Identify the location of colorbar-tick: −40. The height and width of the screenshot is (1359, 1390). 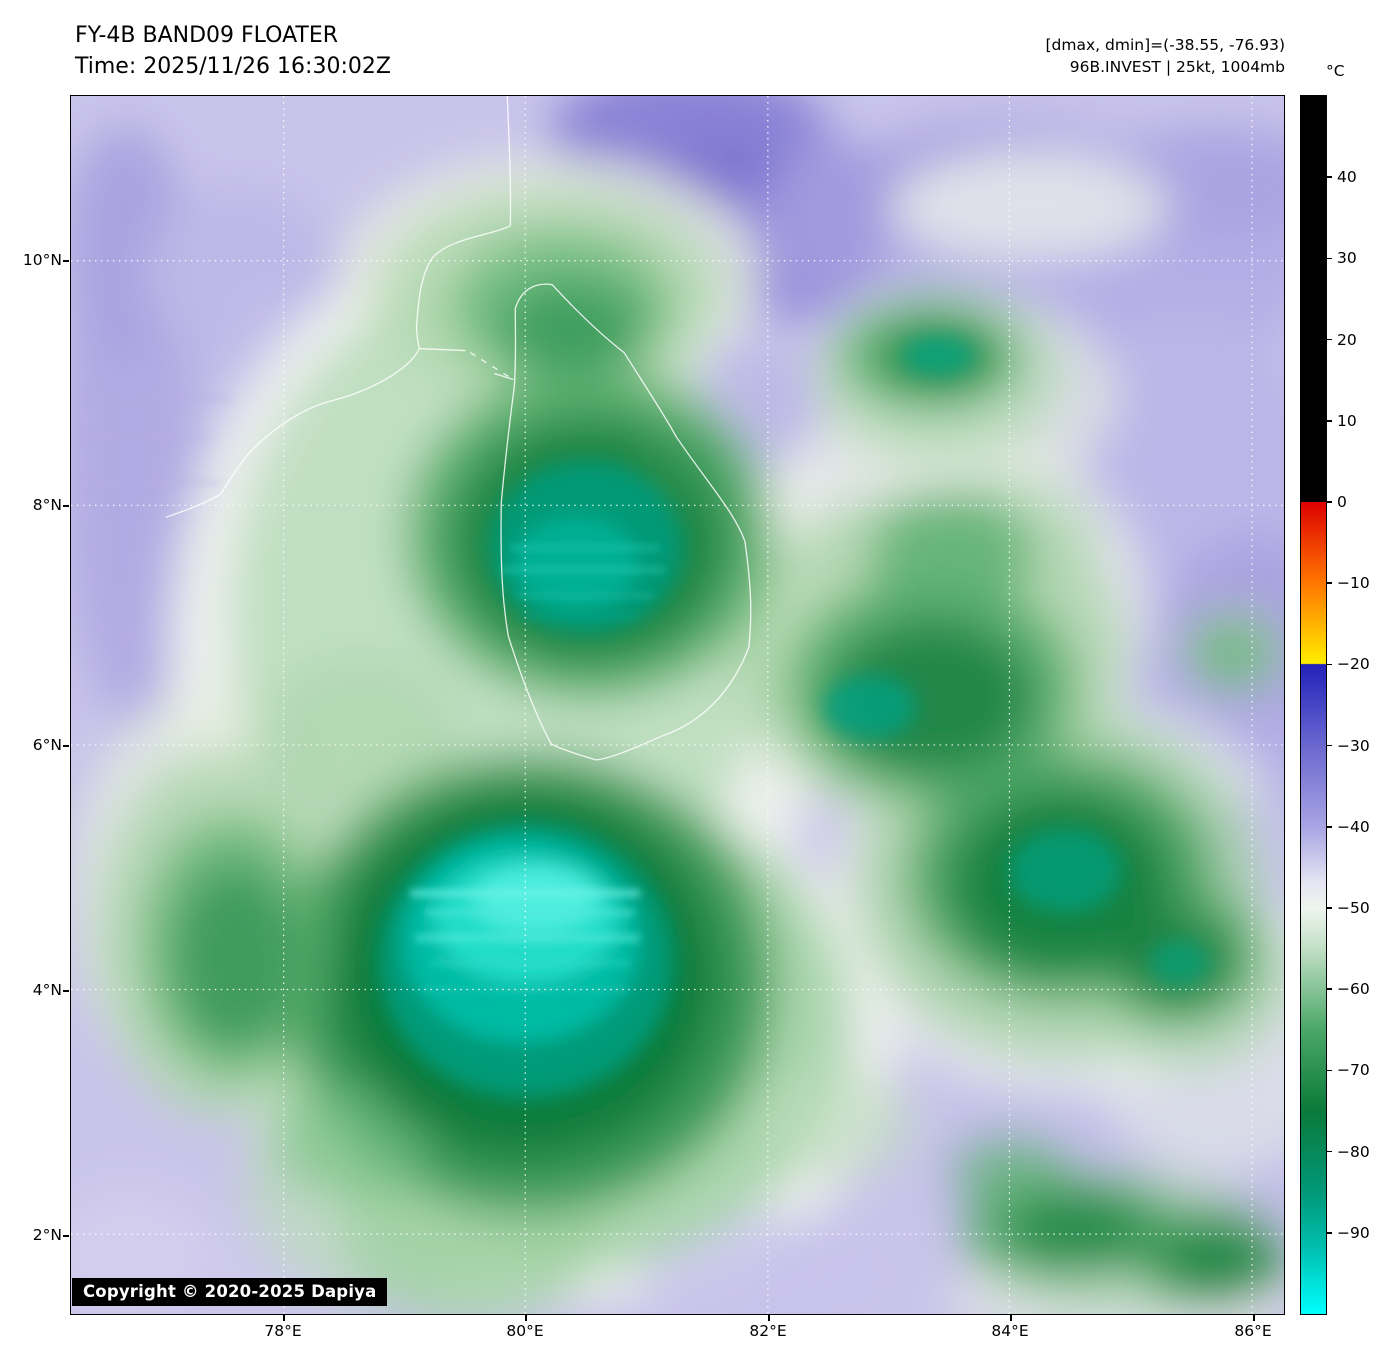
(1348, 827).